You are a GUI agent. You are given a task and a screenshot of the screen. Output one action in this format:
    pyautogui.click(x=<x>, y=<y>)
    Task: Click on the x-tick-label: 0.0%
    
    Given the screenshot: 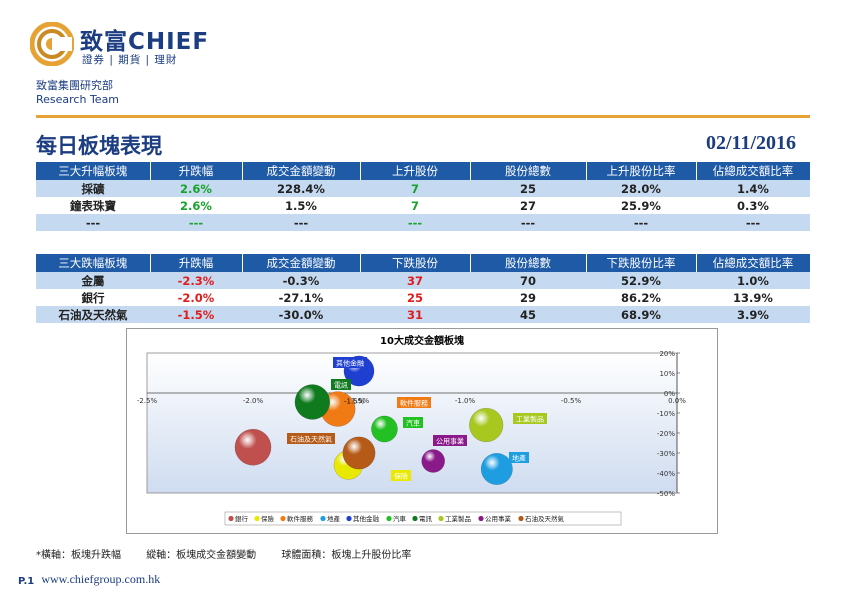 What is the action you would take?
    pyautogui.click(x=677, y=401)
    